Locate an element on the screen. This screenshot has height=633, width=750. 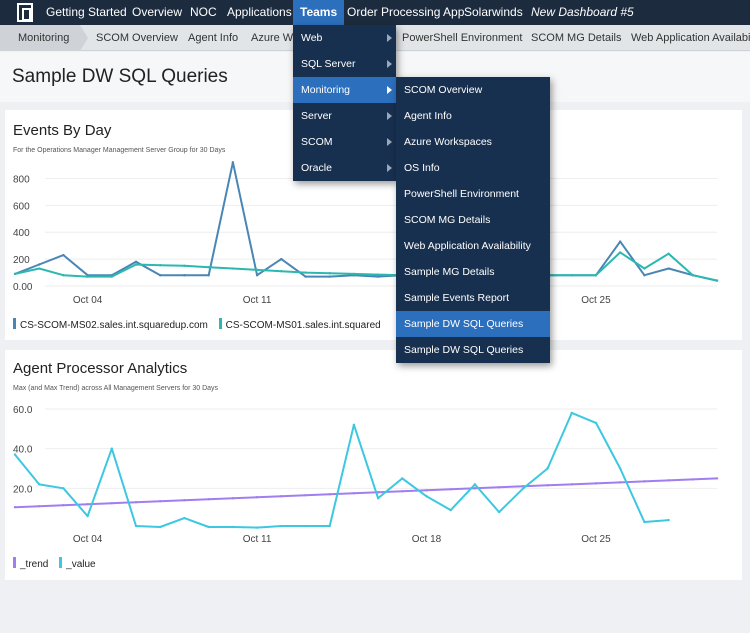
monitoring-menu-azure-workspaces: Azure Workspaces is located at coordinates (448, 142).